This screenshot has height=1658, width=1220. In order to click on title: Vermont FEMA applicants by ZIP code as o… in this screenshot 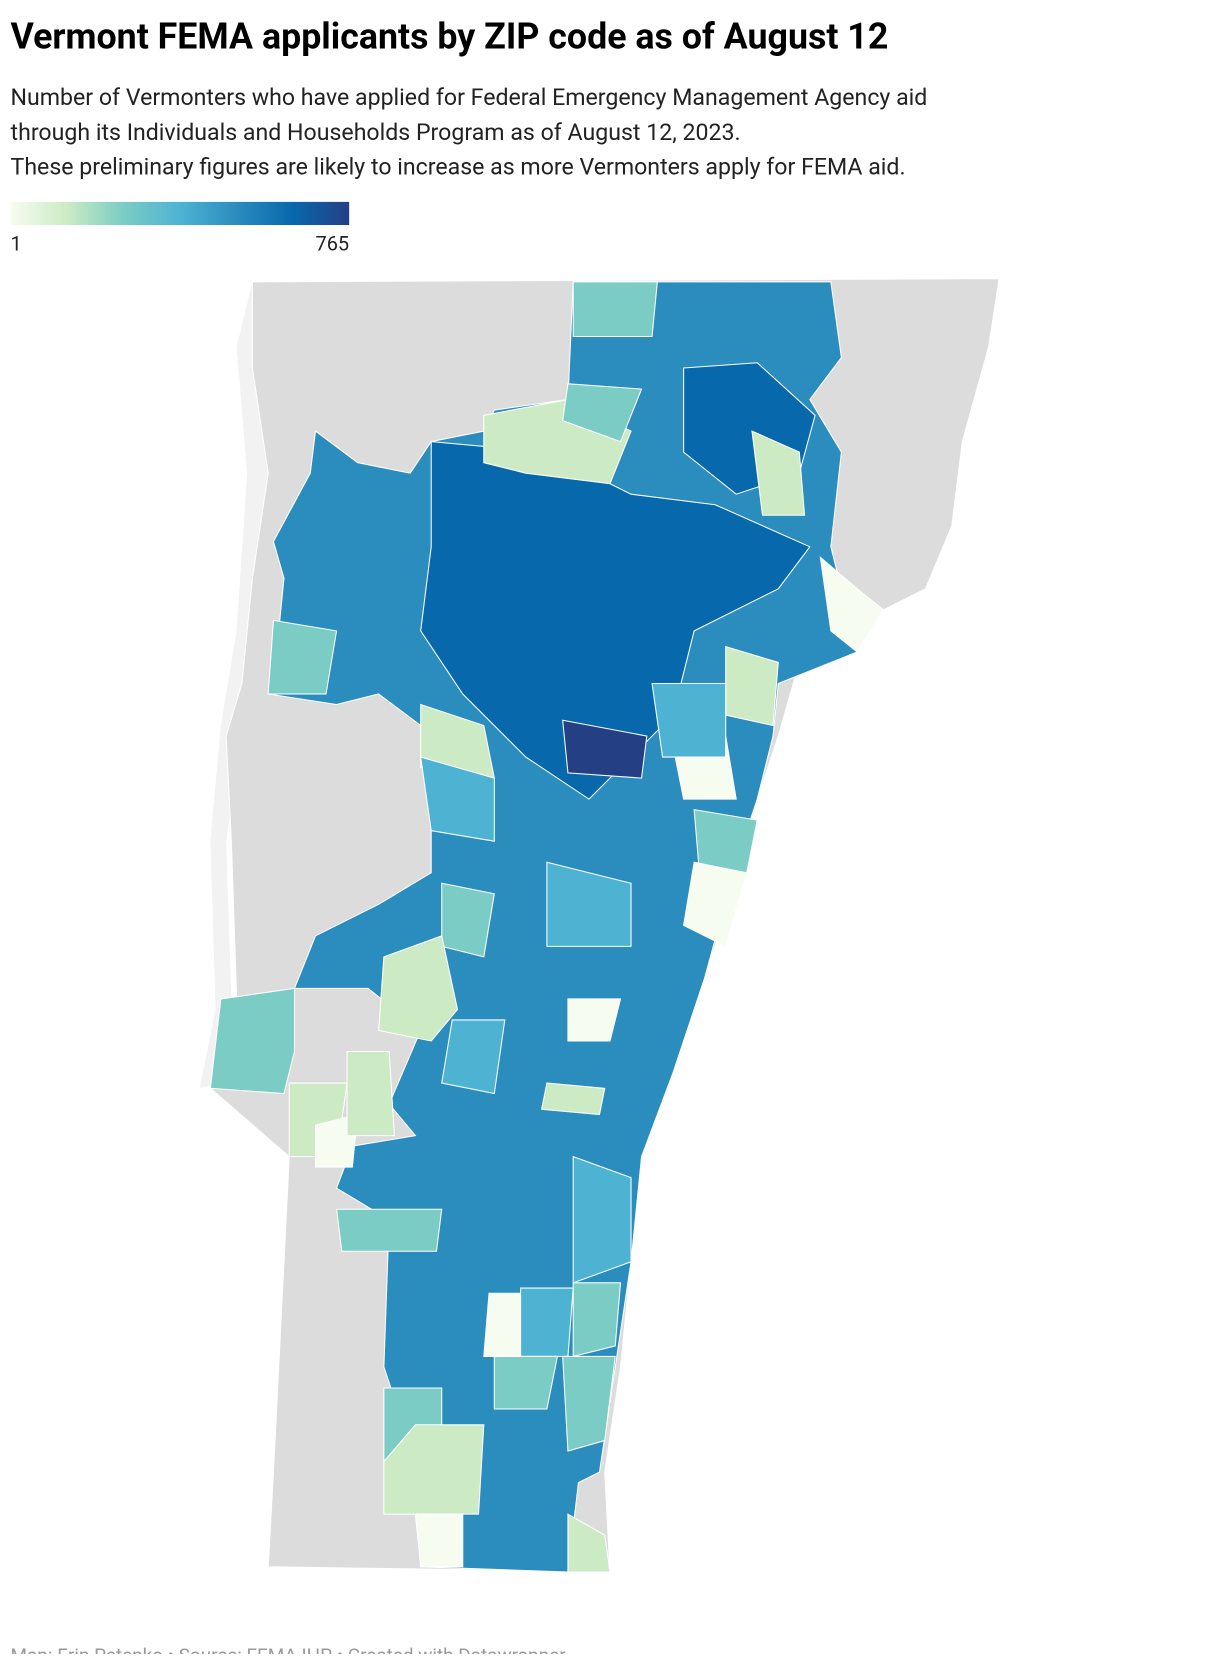, I will do `click(450, 36)`.